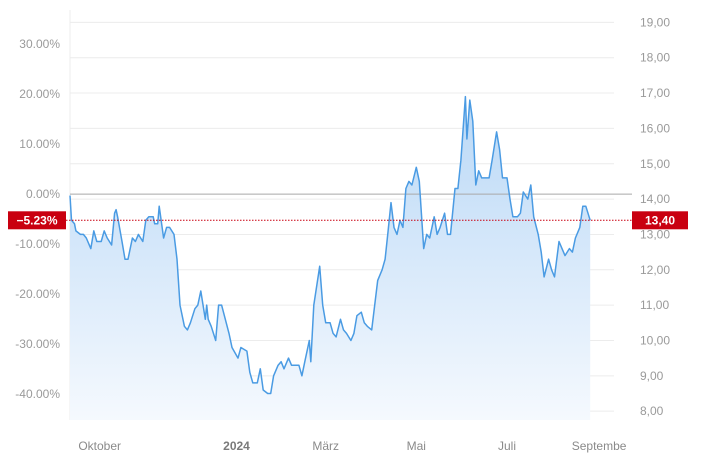  I want to click on percent-tick-label: 0.00%, so click(43, 194).